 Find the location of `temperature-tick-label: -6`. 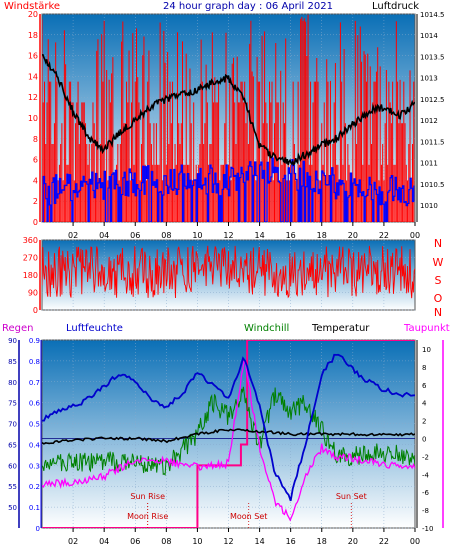

temperature-tick-label: -6 is located at coordinates (426, 493).